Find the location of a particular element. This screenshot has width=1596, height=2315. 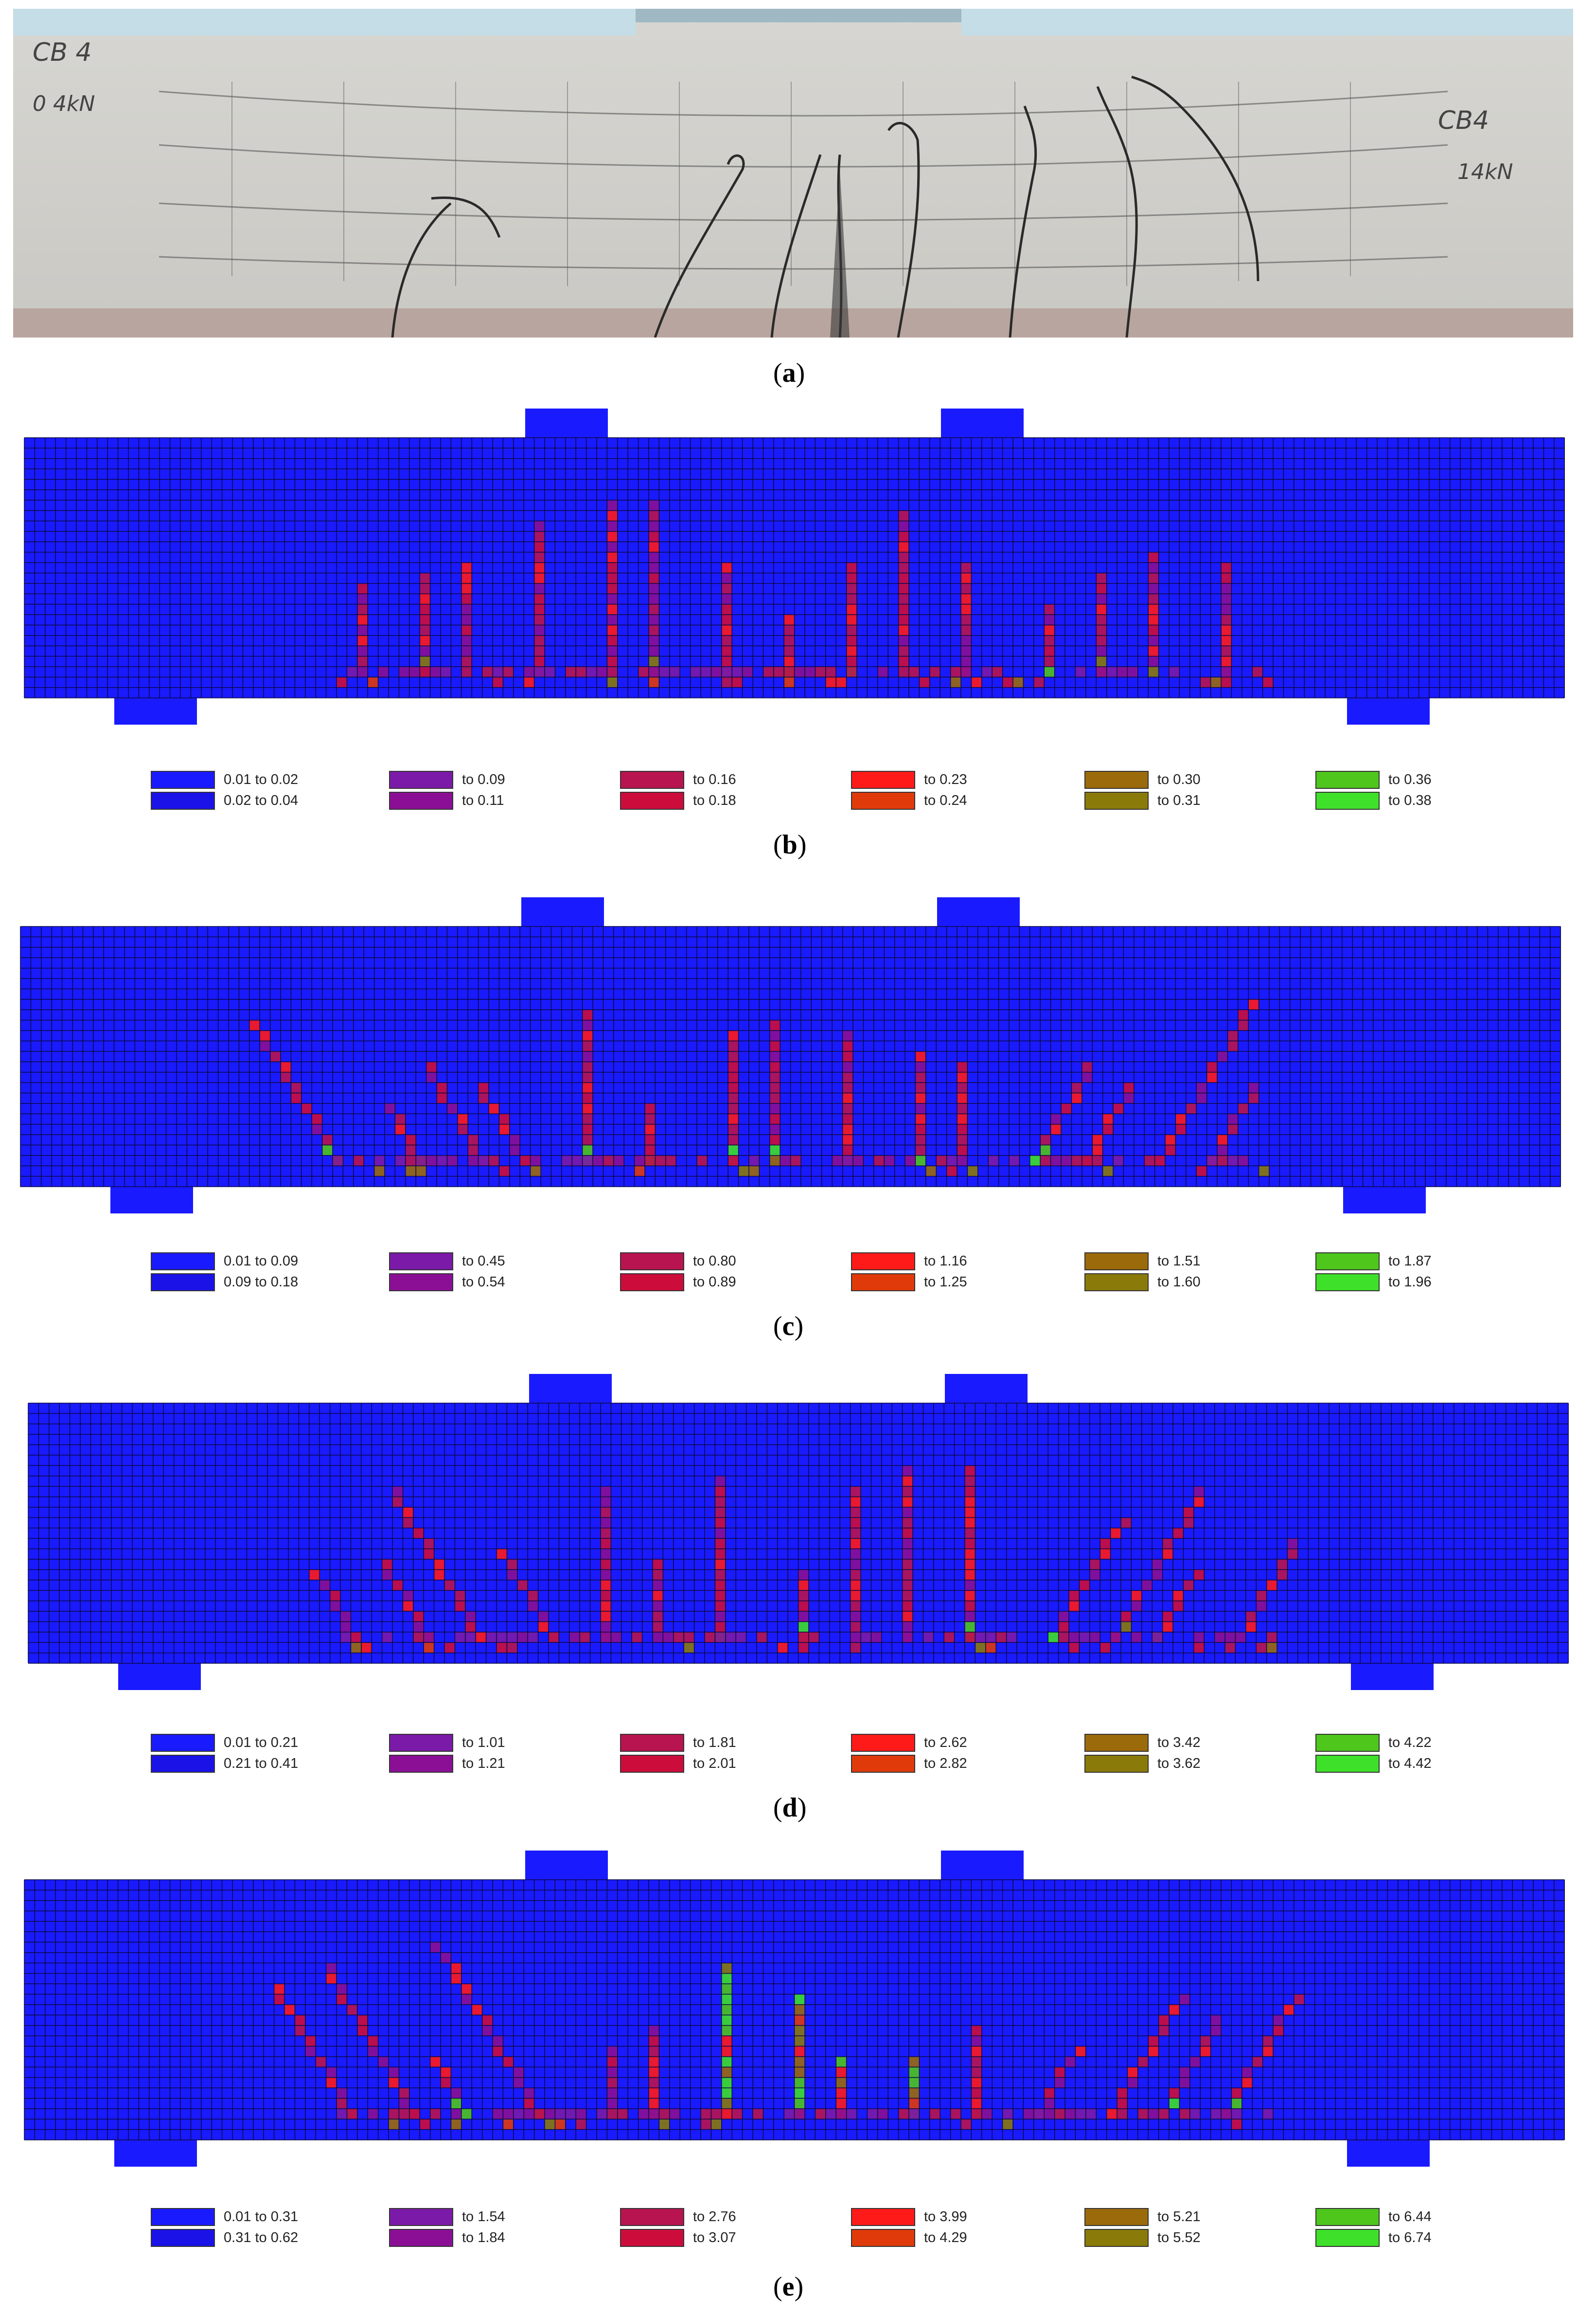

mesh-grid is located at coordinates (790, 1056).